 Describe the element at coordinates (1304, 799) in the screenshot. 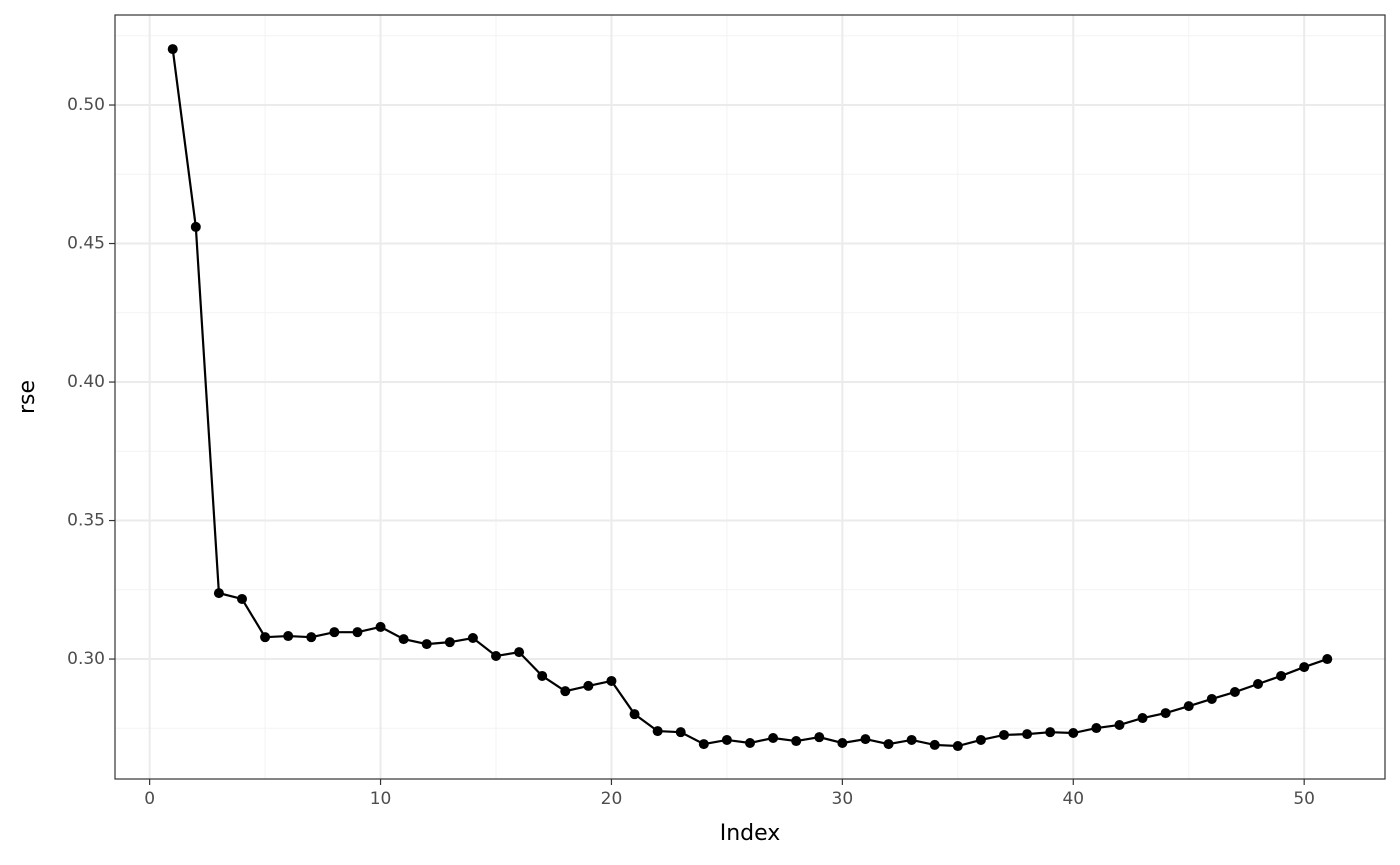

I see `x-tick-label: 50` at that location.